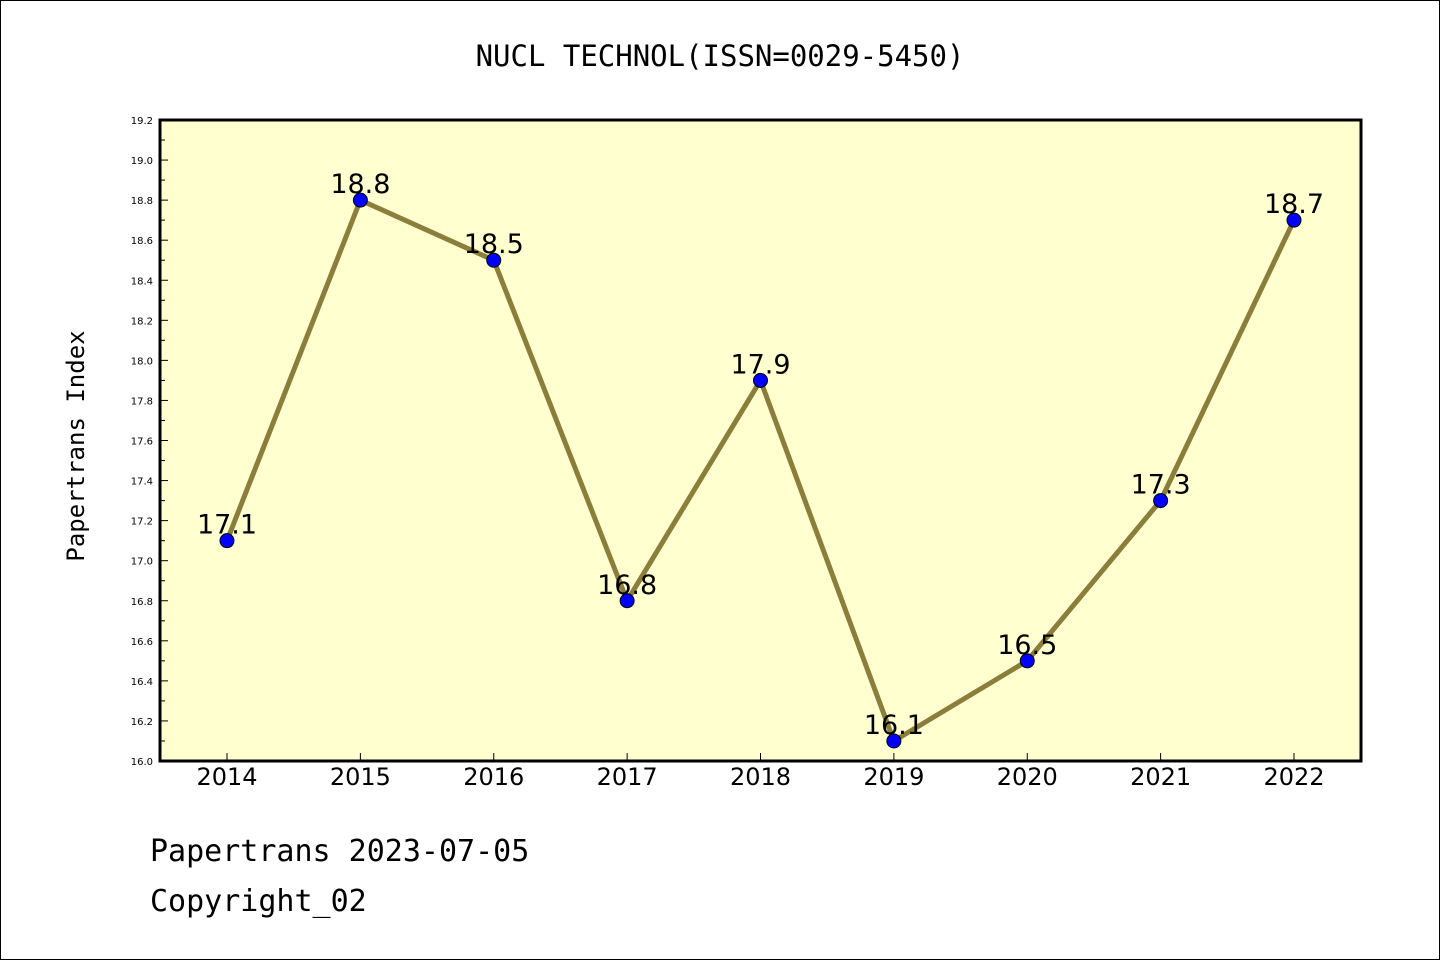  What do you see at coordinates (142, 161) in the screenshot?
I see `y-tick-label: 19.0` at bounding box center [142, 161].